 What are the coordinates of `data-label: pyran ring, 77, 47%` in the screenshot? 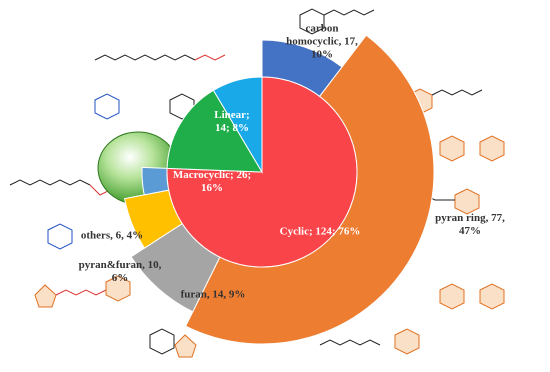 It's located at (470, 224).